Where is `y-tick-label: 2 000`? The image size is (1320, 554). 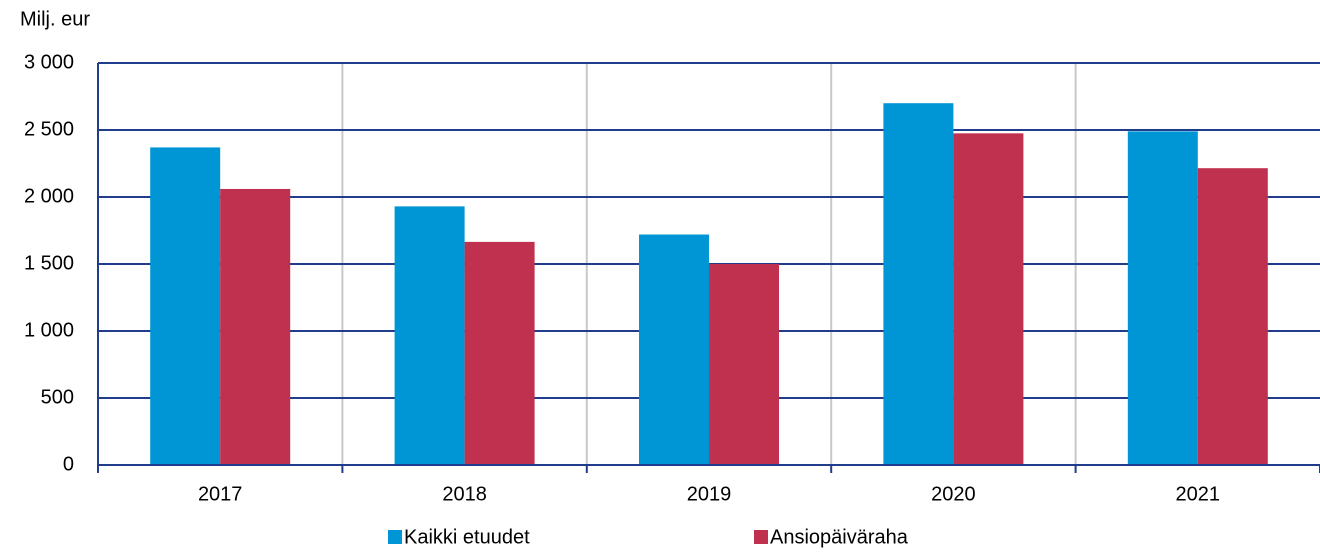 y-tick-label: 2 000 is located at coordinates (49, 196).